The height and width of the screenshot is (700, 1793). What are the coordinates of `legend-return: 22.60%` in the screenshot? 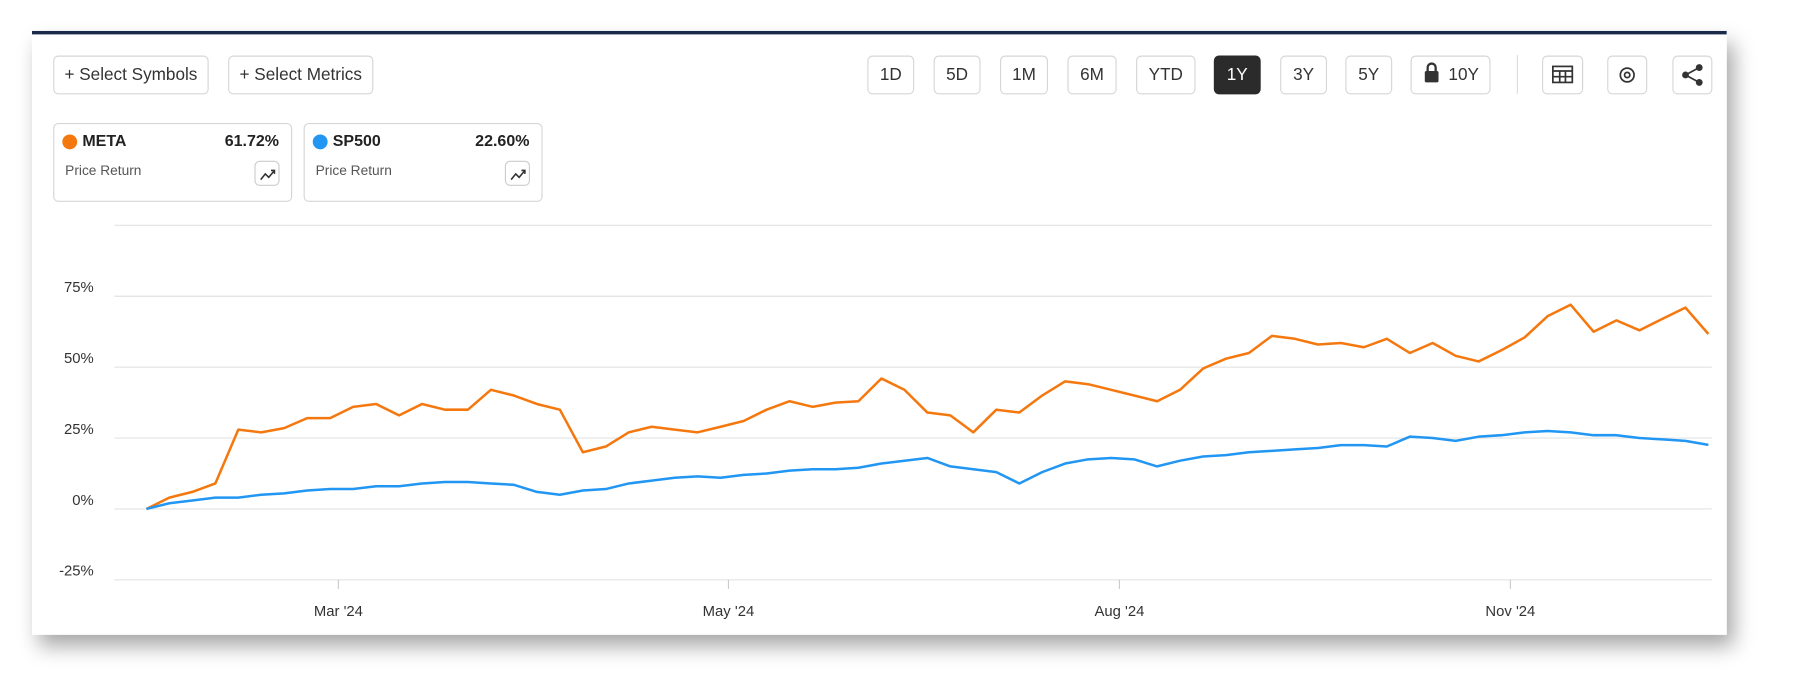 It's located at (502, 141).